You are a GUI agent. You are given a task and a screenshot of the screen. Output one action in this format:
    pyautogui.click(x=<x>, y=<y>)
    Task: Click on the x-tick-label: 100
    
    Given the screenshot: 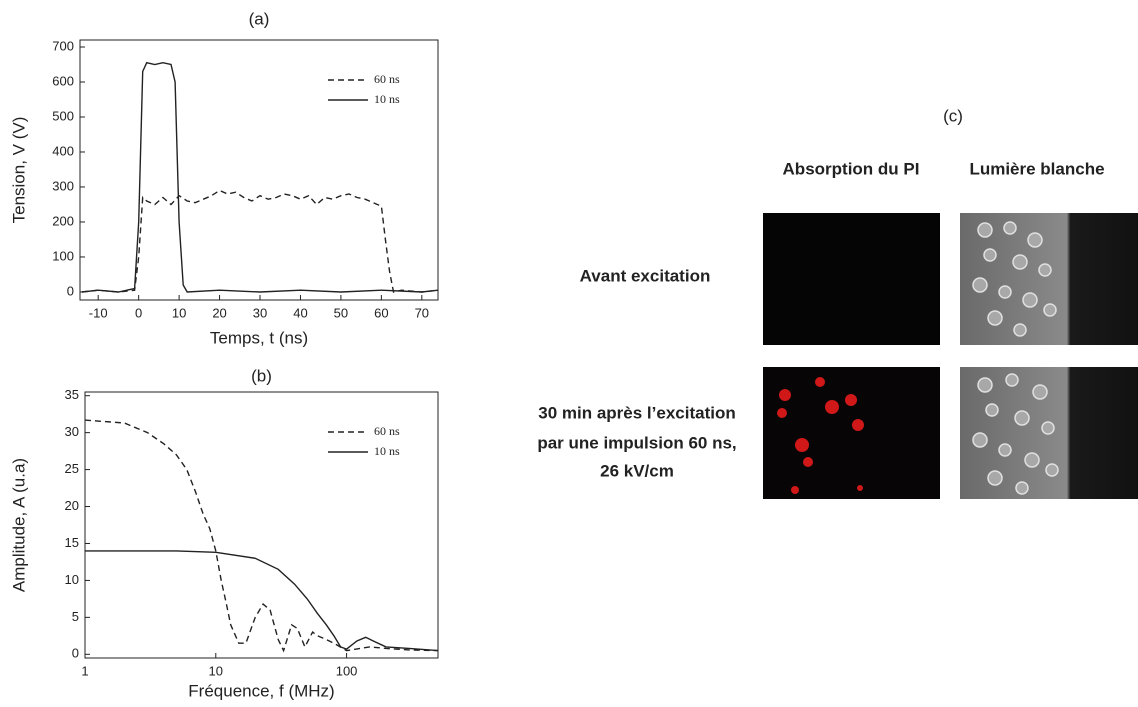 What is the action you would take?
    pyautogui.click(x=347, y=670)
    